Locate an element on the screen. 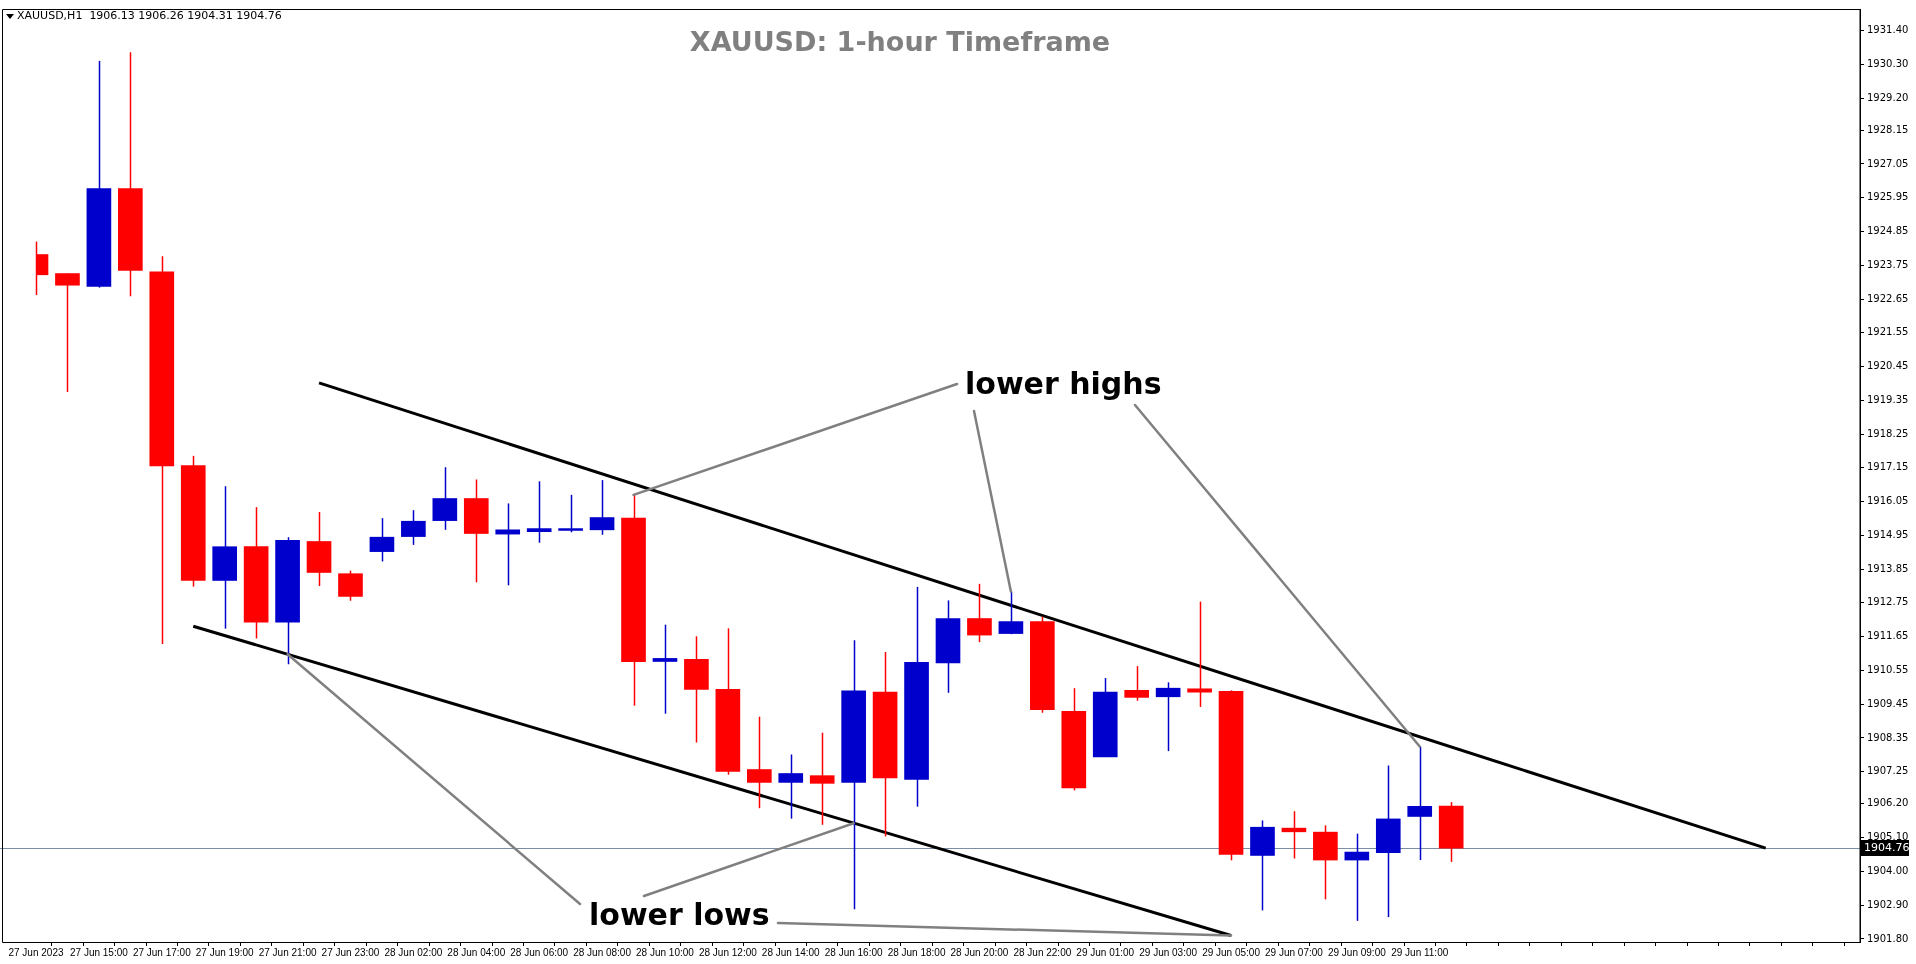 This screenshot has width=1916, height=964. x-tick-label: 28 Jun 08:00 is located at coordinates (602, 952).